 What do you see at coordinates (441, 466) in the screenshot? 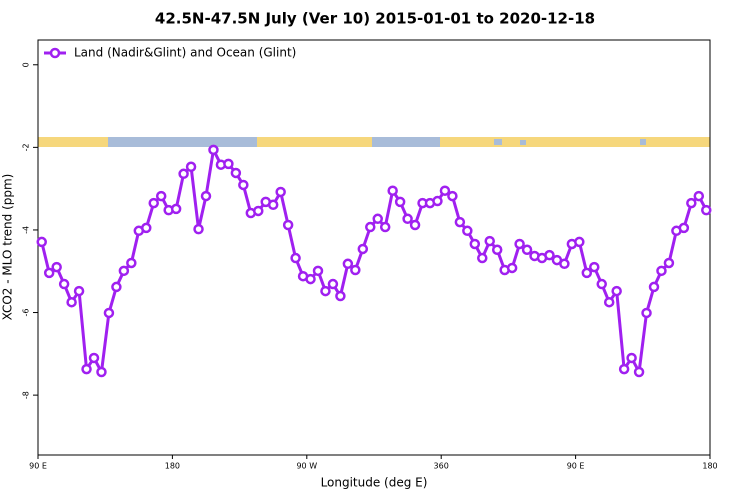
I see `x-tick-label: 360` at bounding box center [441, 466].